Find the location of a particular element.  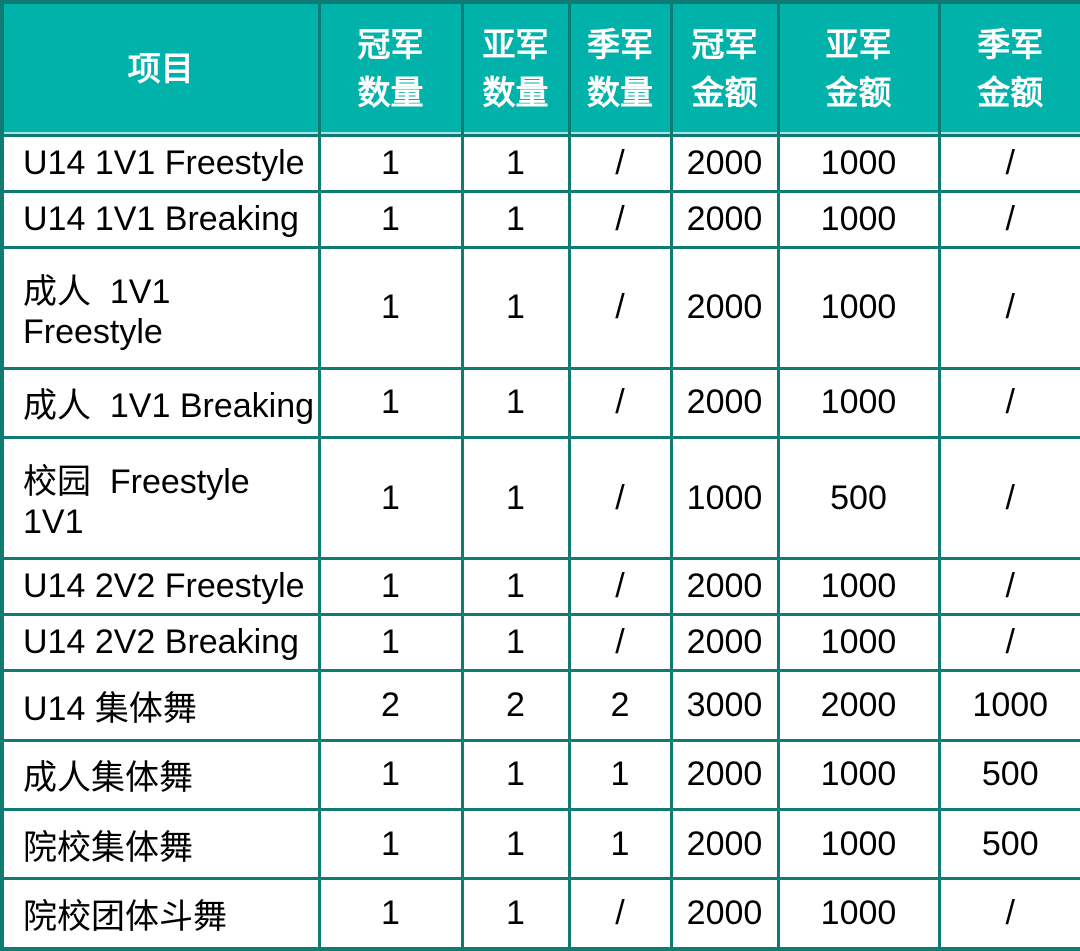

table-row: 成人 1V1 Breaking 1 1 / 2000 1000 / is located at coordinates (540, 403).